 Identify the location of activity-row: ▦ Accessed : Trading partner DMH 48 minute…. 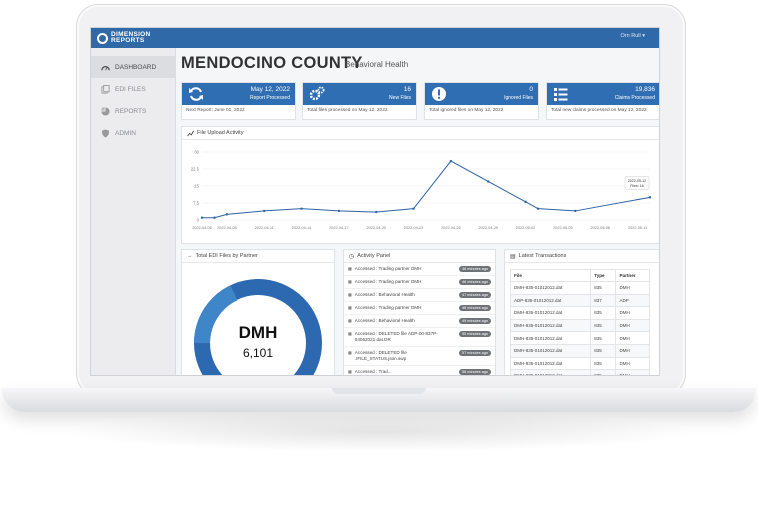
(419, 308).